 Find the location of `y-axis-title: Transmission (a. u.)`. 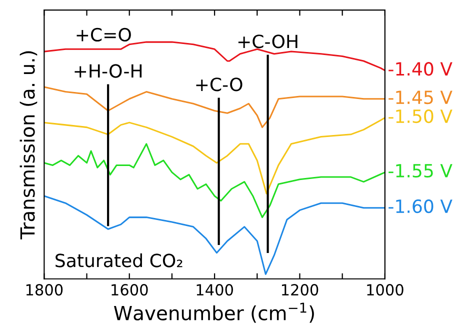

y-axis-title: Transmission (a. u.) is located at coordinates (29, 145).